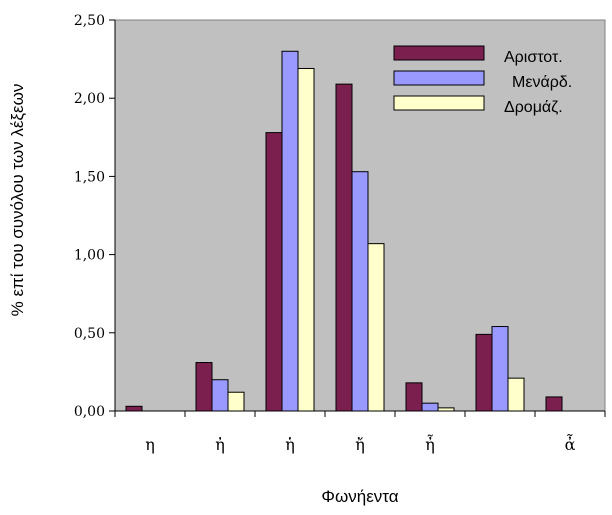 The width and height of the screenshot is (612, 515). Describe the element at coordinates (94, 216) in the screenshot. I see `y-ticks-group: 0,00 0,50 1,00 1,50 2,00 2,50` at that location.